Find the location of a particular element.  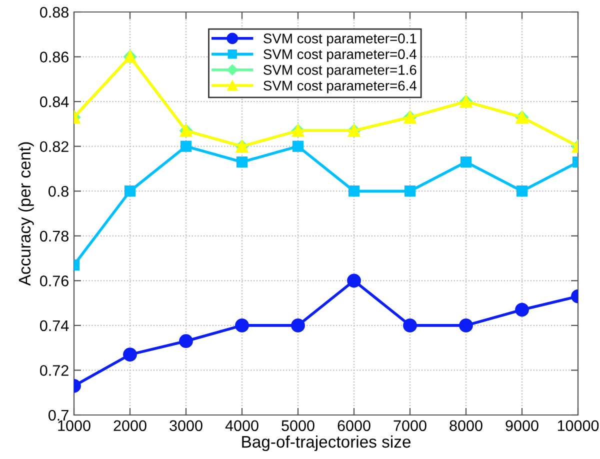

y-tick-label: 0.86 is located at coordinates (54, 57).